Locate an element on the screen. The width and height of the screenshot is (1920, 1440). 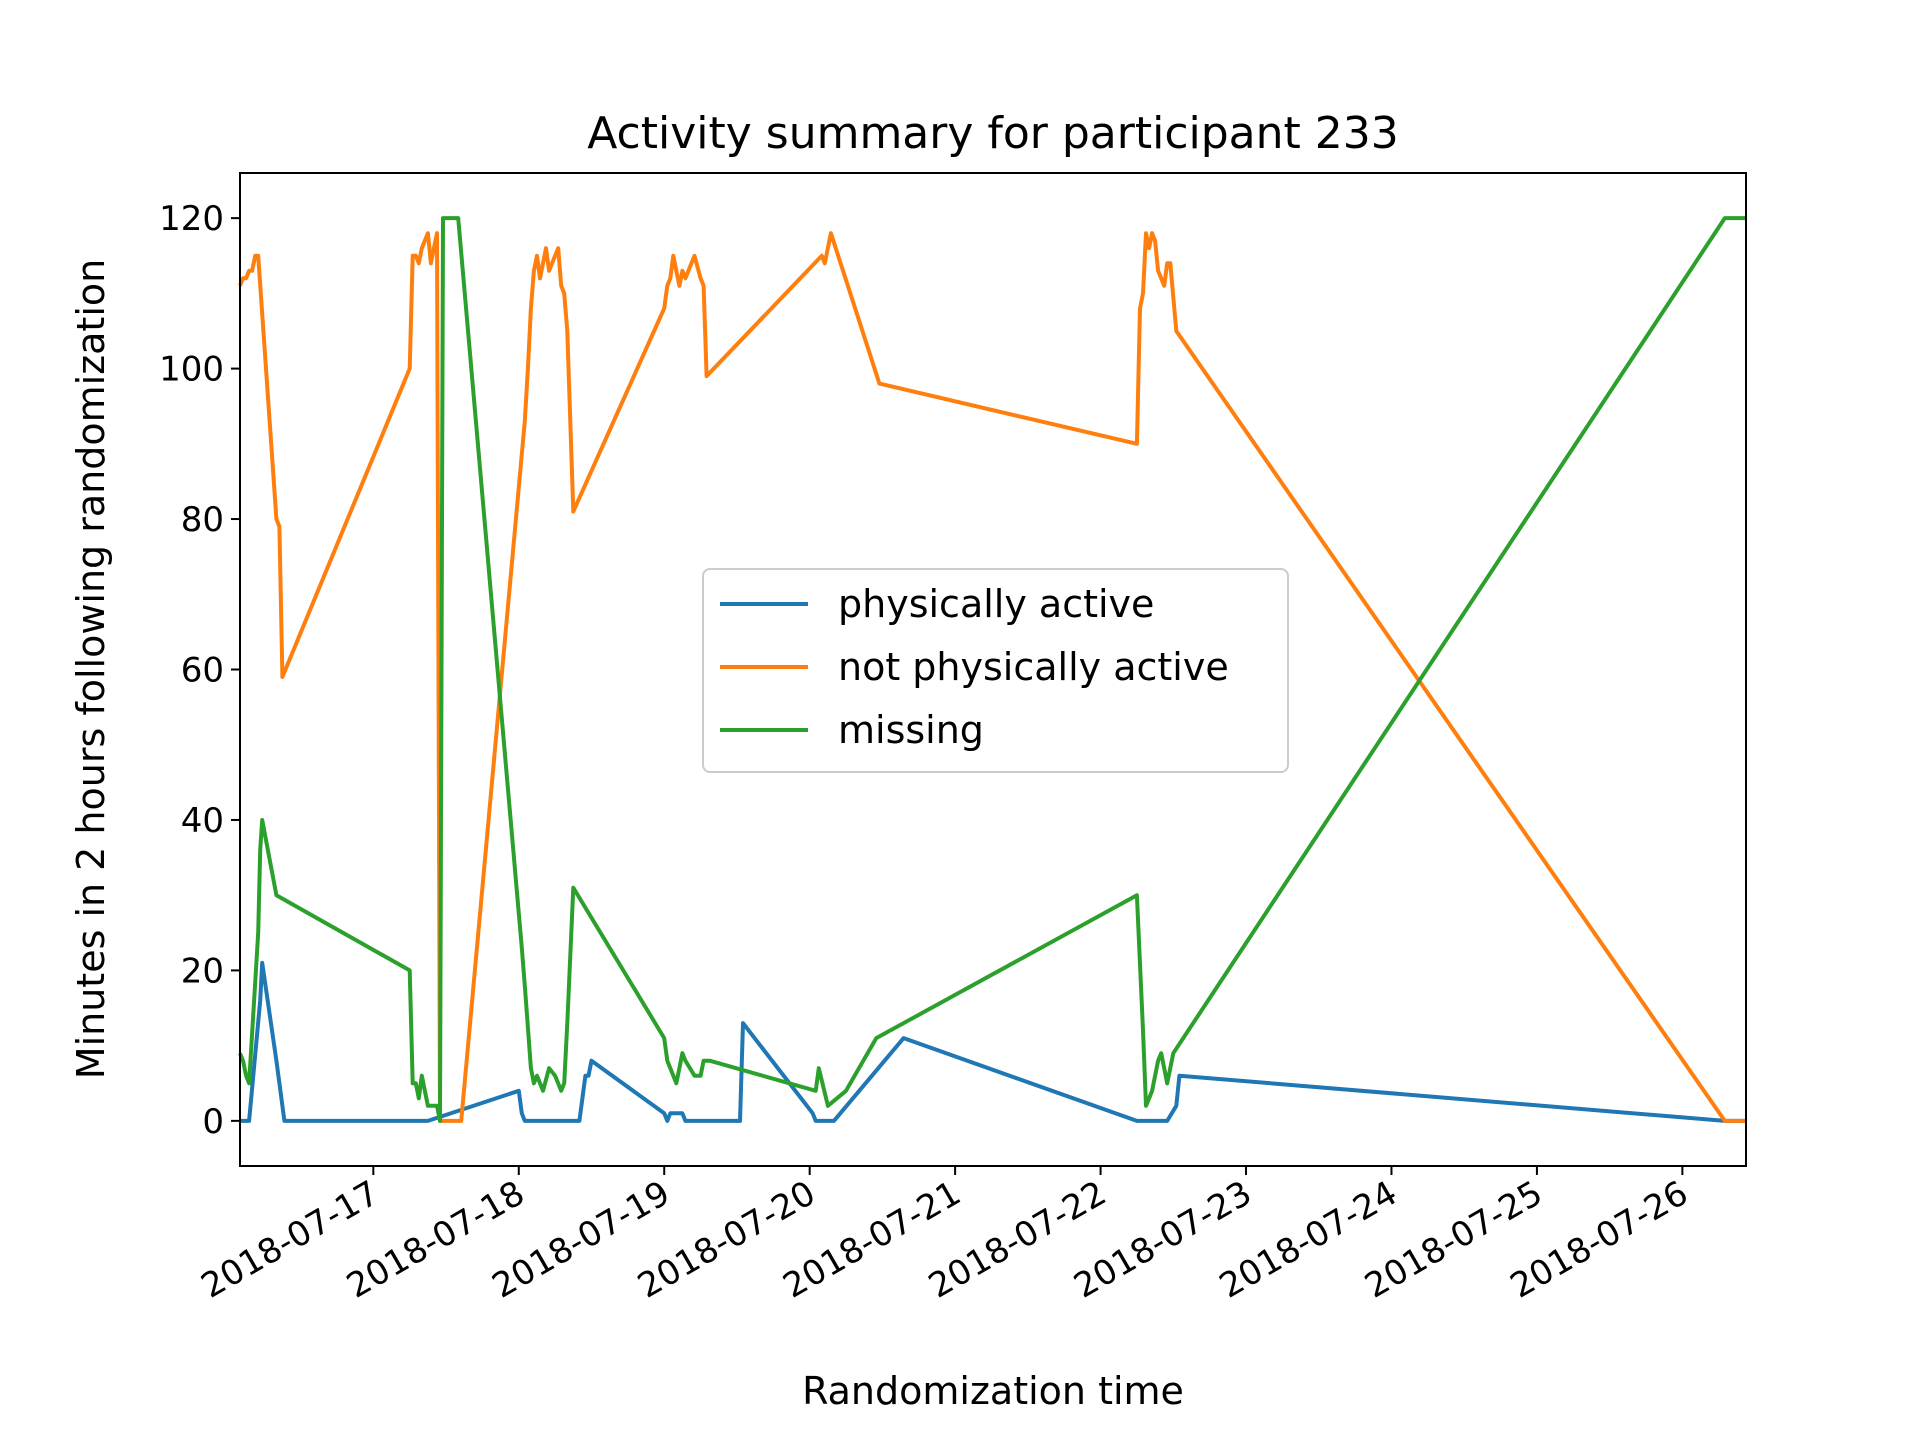
y-tick-label: 60 is located at coordinates (202, 671).